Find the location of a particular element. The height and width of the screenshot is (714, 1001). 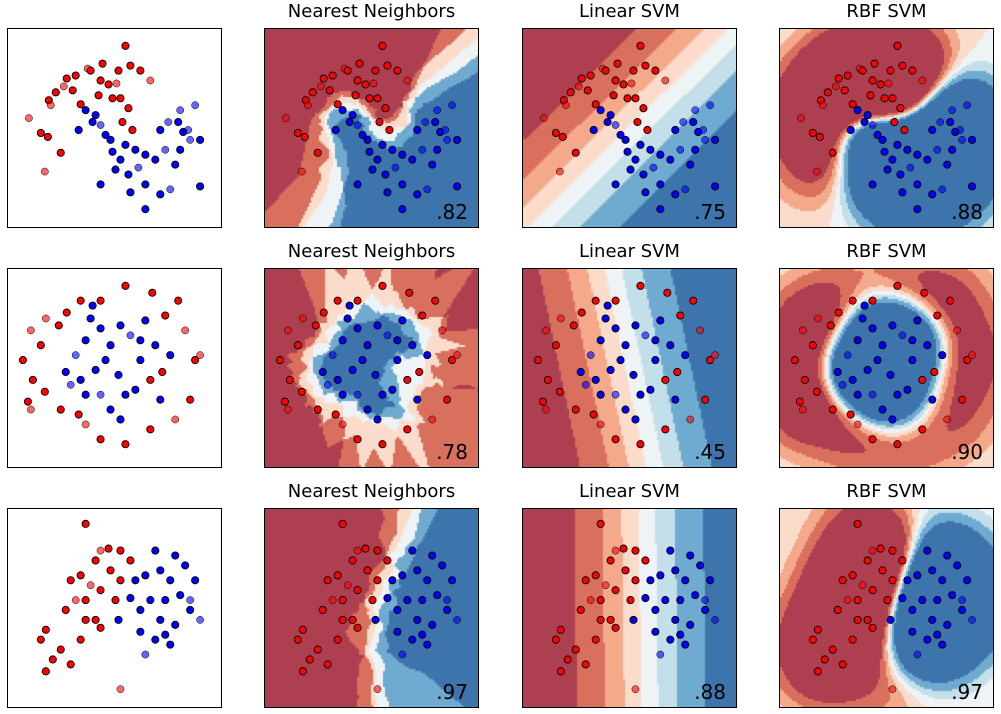

plot-area: .97 is located at coordinates (886, 608).